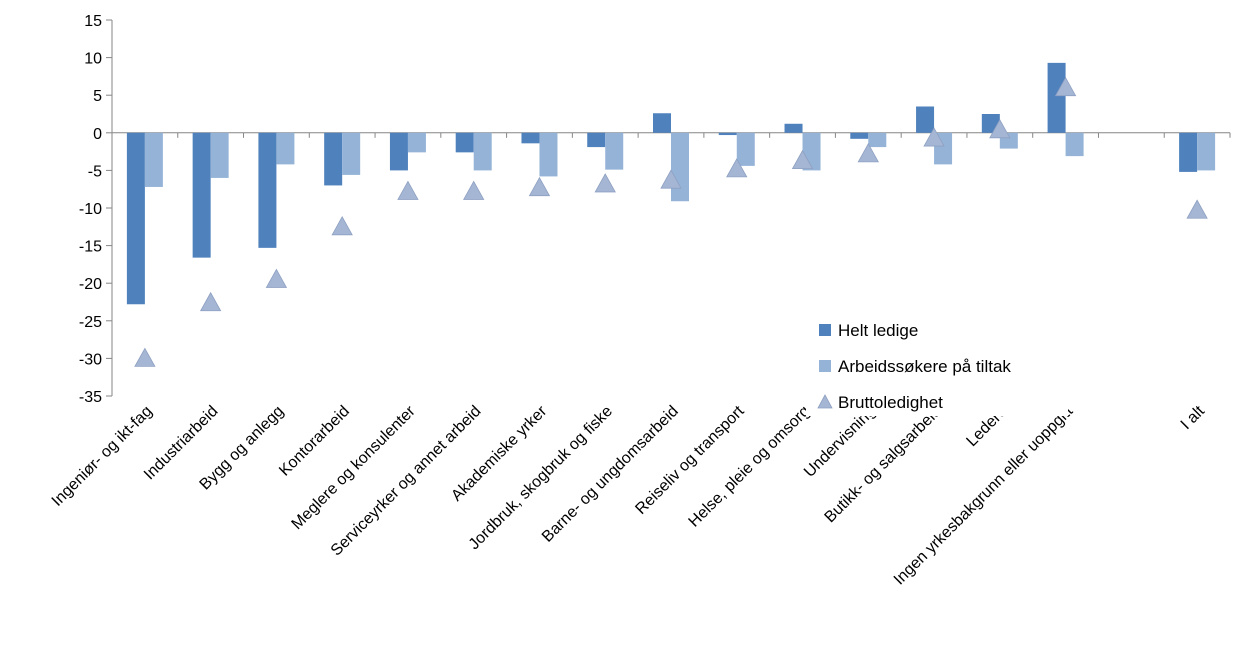  Describe the element at coordinates (93, 21) in the screenshot. I see `y-tick-label: 15` at that location.